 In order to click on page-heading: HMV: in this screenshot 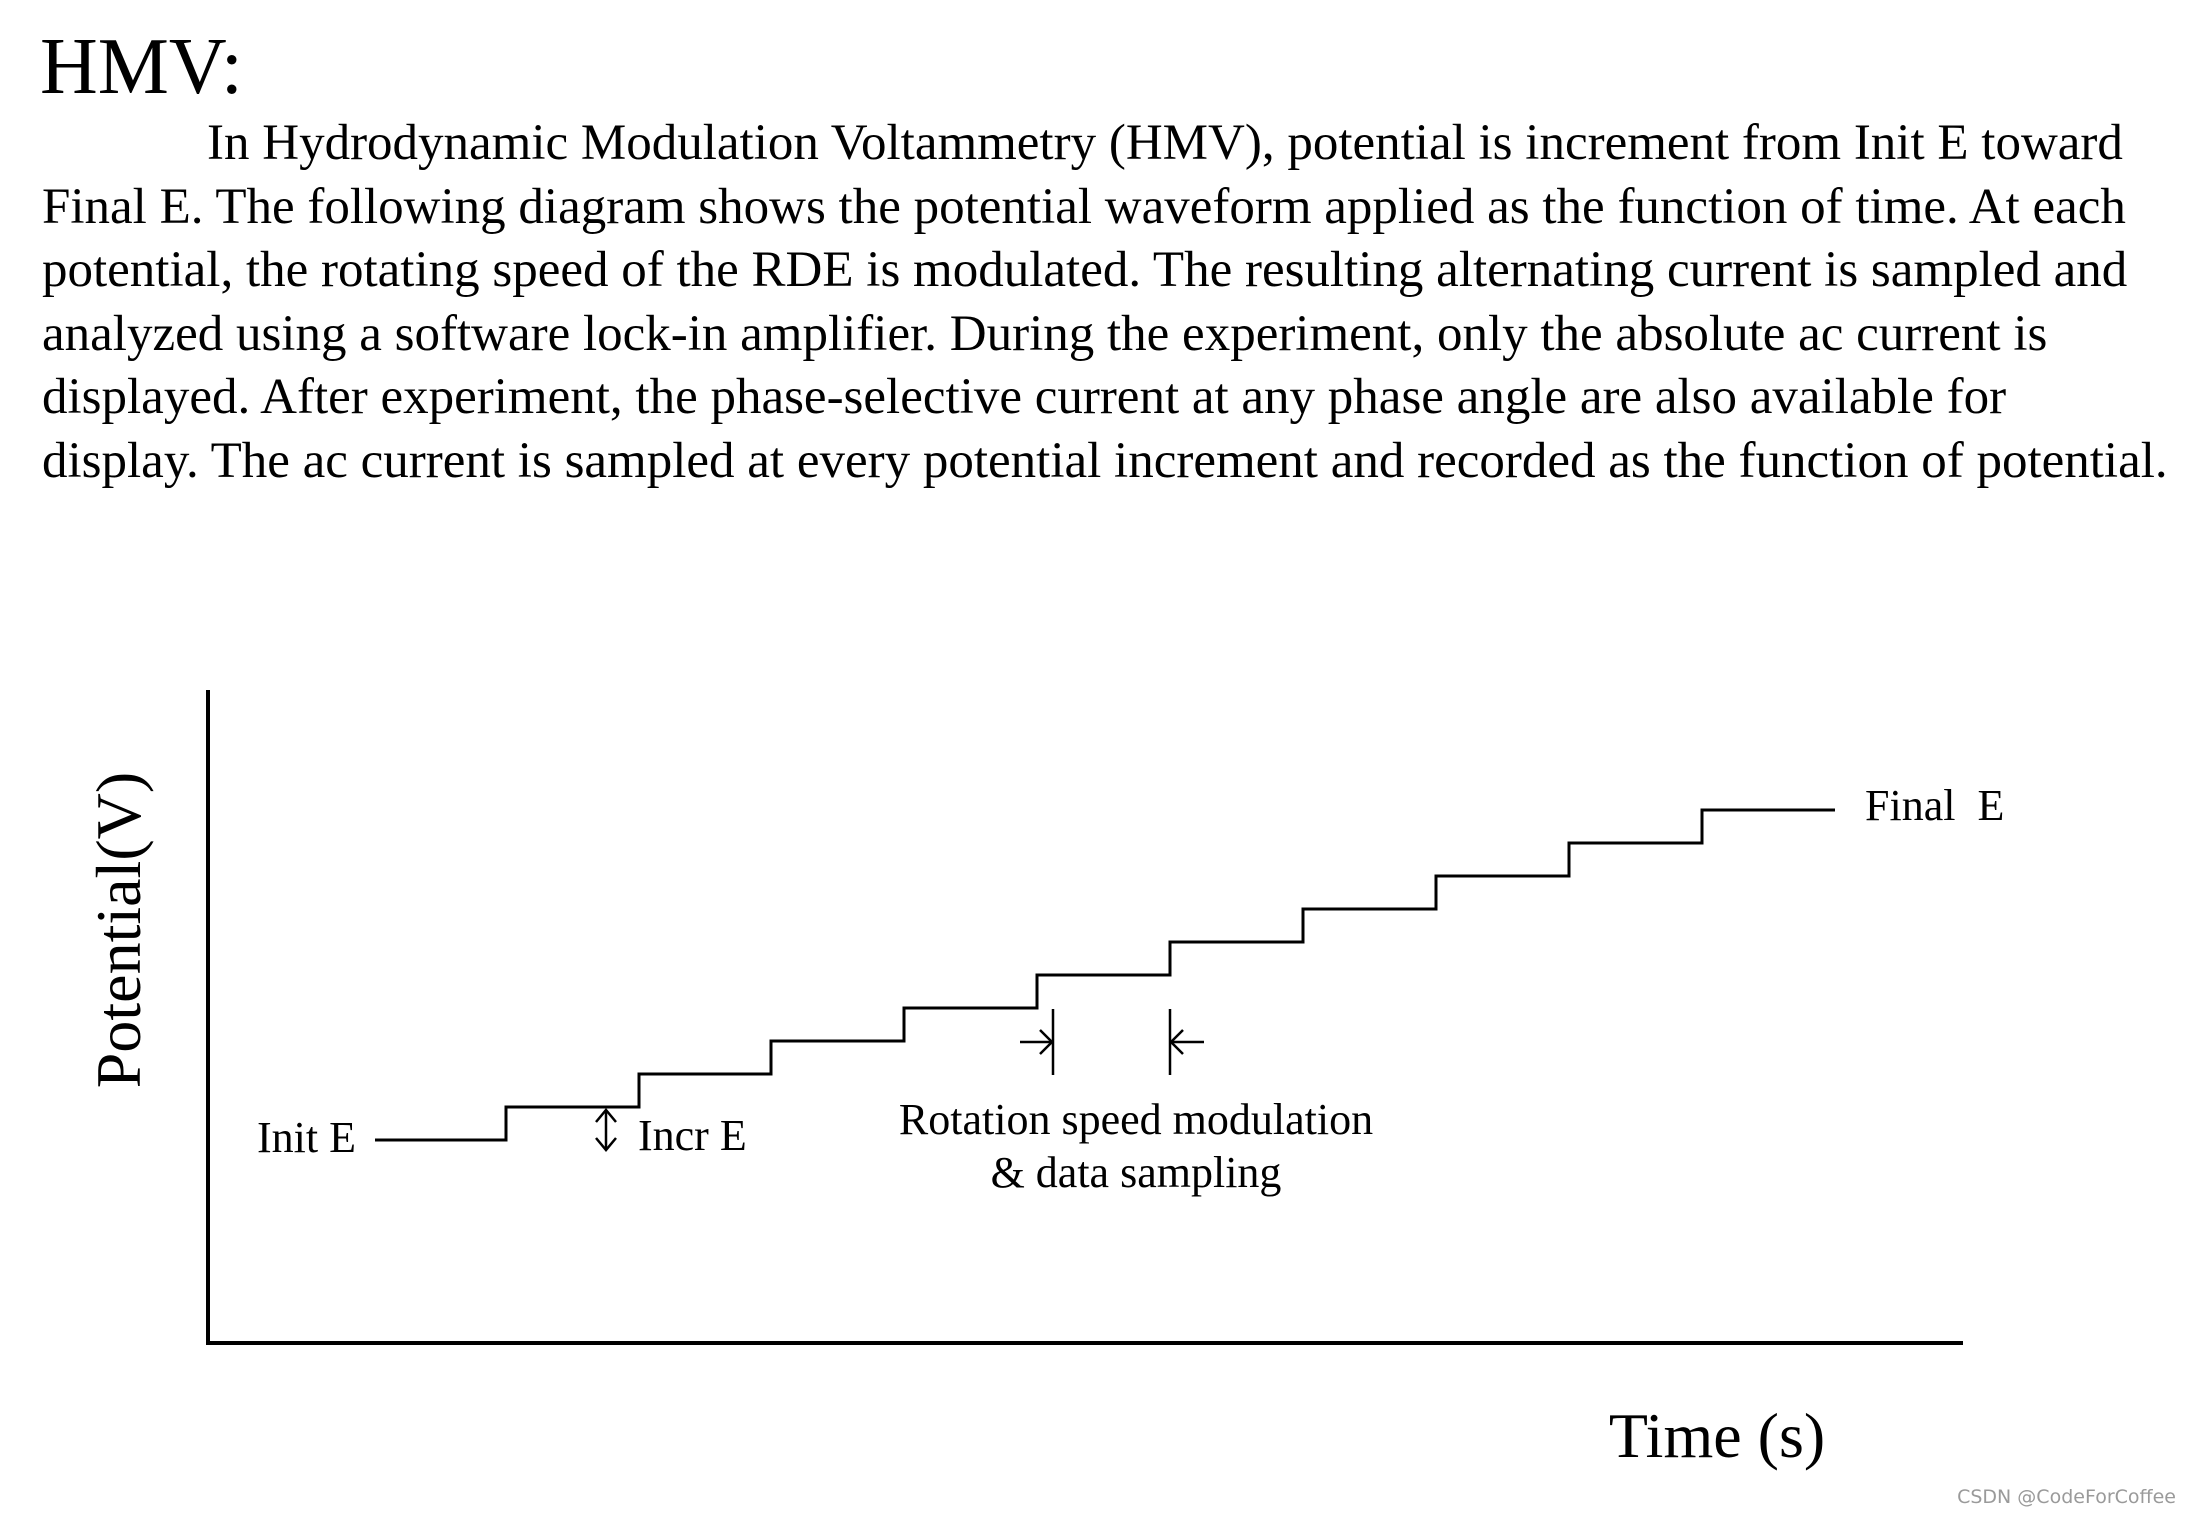, I will do `click(141, 67)`.